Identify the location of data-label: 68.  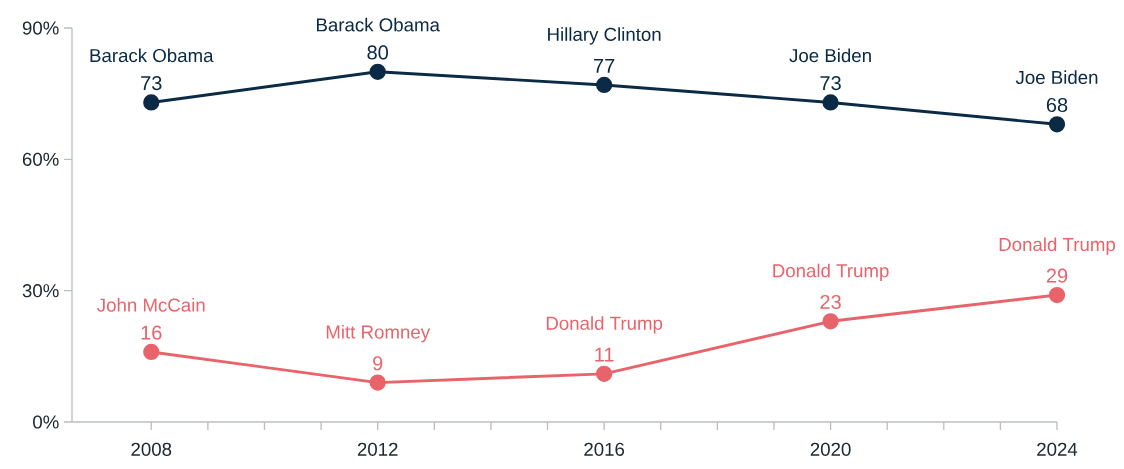
(1057, 105).